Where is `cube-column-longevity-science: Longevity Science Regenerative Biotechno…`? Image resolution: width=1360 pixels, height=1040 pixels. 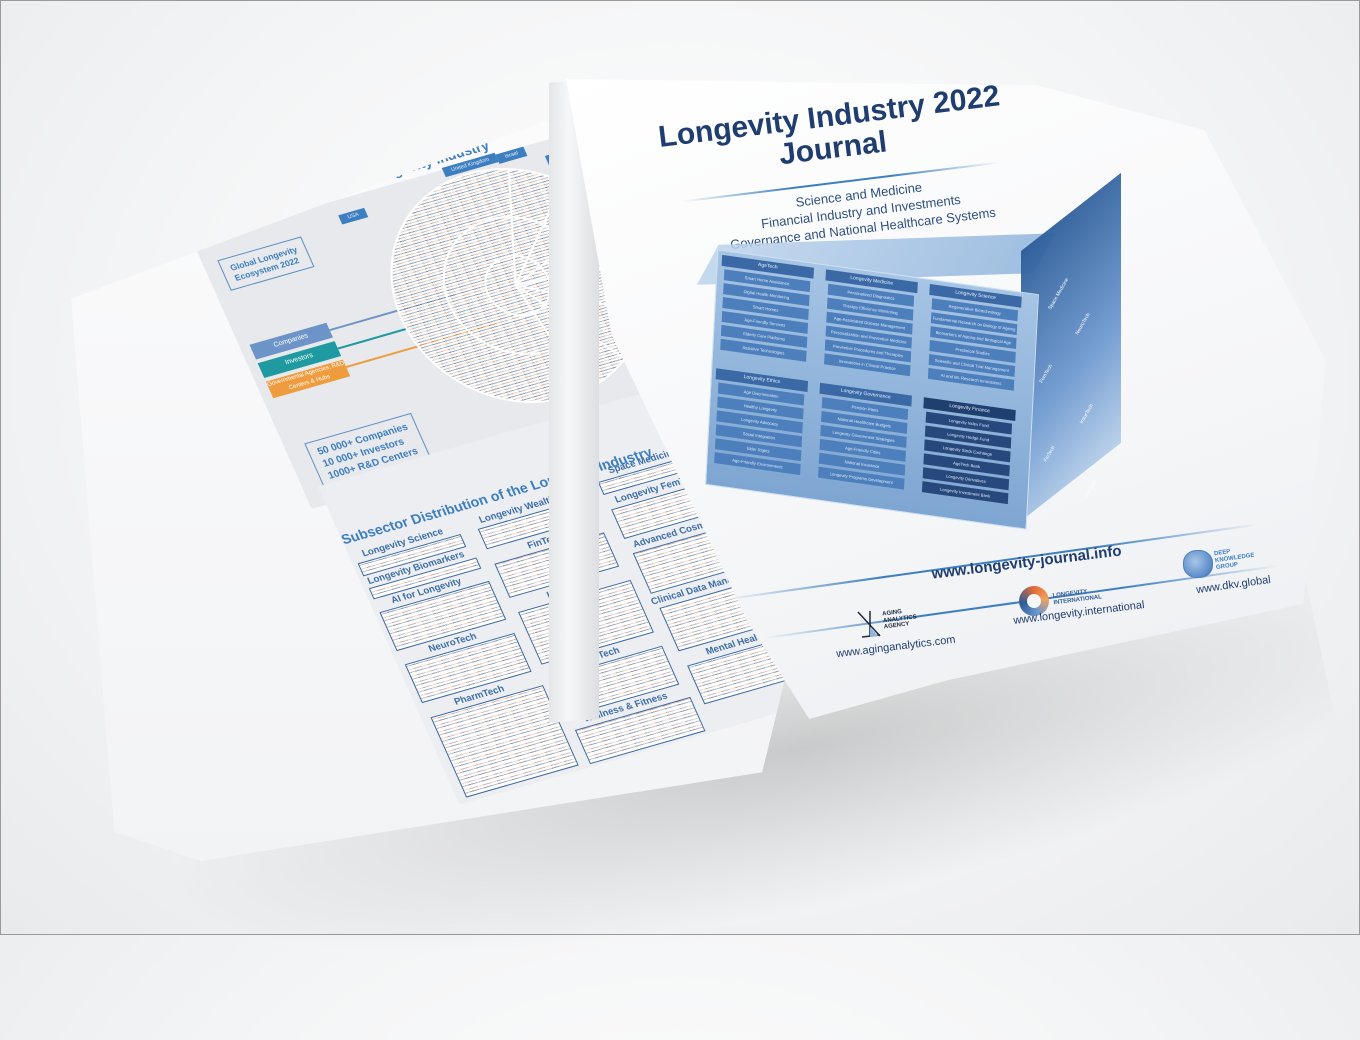
cube-column-longevity-science: Longevity Science Regenerative Biotechno… is located at coordinates (973, 338).